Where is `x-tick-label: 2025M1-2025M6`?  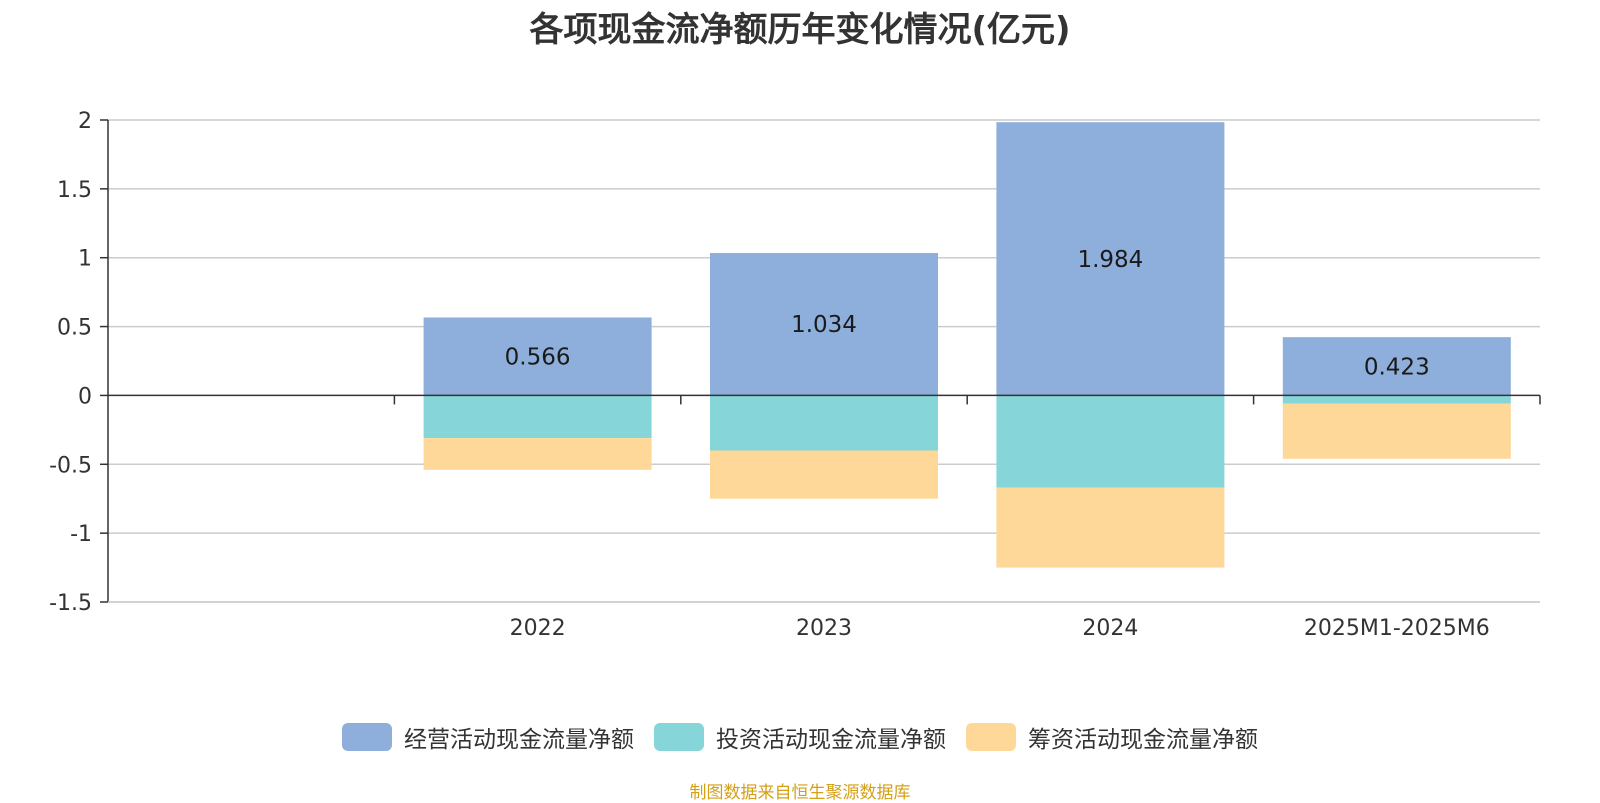
x-tick-label: 2025M1-2025M6 is located at coordinates (1397, 628).